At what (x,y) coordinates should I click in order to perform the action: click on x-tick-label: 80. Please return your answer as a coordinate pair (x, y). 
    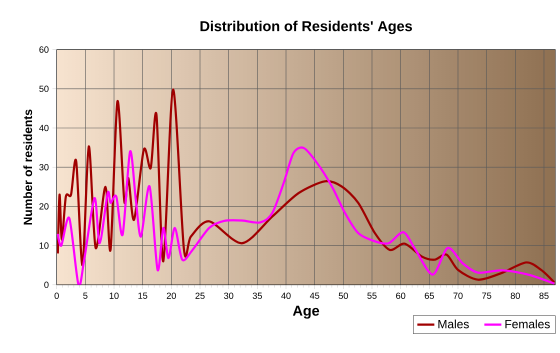
    Looking at the image, I should click on (515, 296).